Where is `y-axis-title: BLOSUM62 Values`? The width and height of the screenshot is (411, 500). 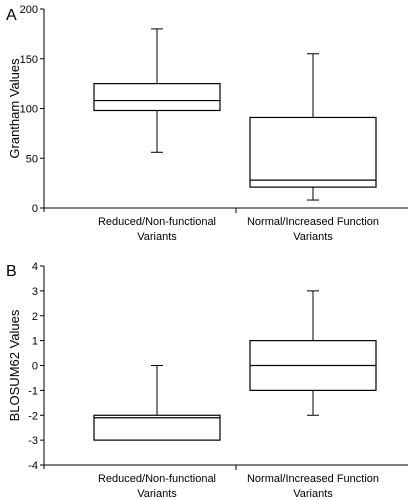
y-axis-title: BLOSUM62 Values is located at coordinates (14, 365).